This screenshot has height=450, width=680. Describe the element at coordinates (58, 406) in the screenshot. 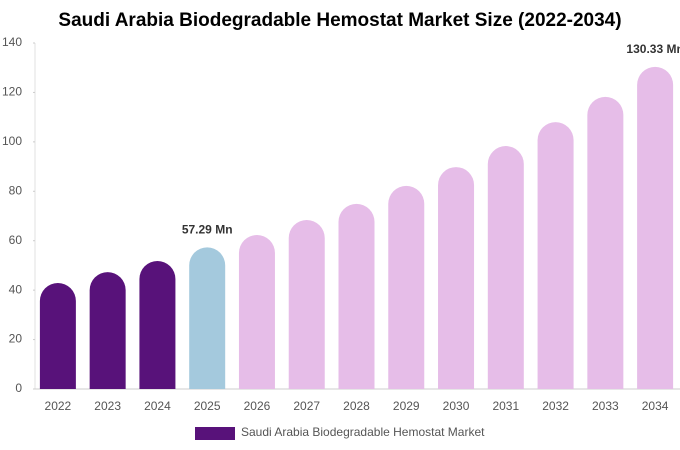

I see `x-tick-label: 2022` at that location.